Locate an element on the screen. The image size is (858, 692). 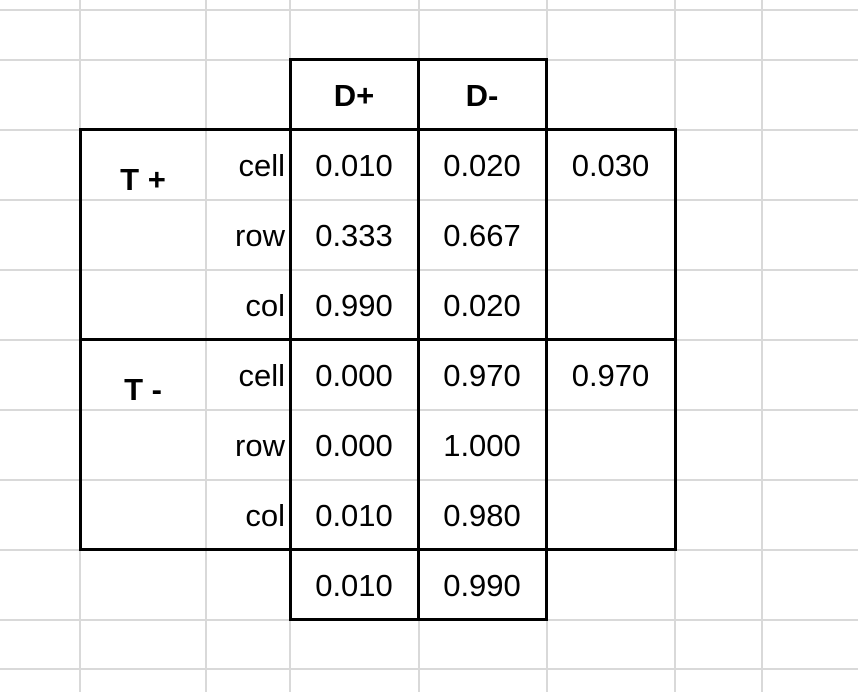
col-total-d-minus: 0.990 is located at coordinates (482, 585).